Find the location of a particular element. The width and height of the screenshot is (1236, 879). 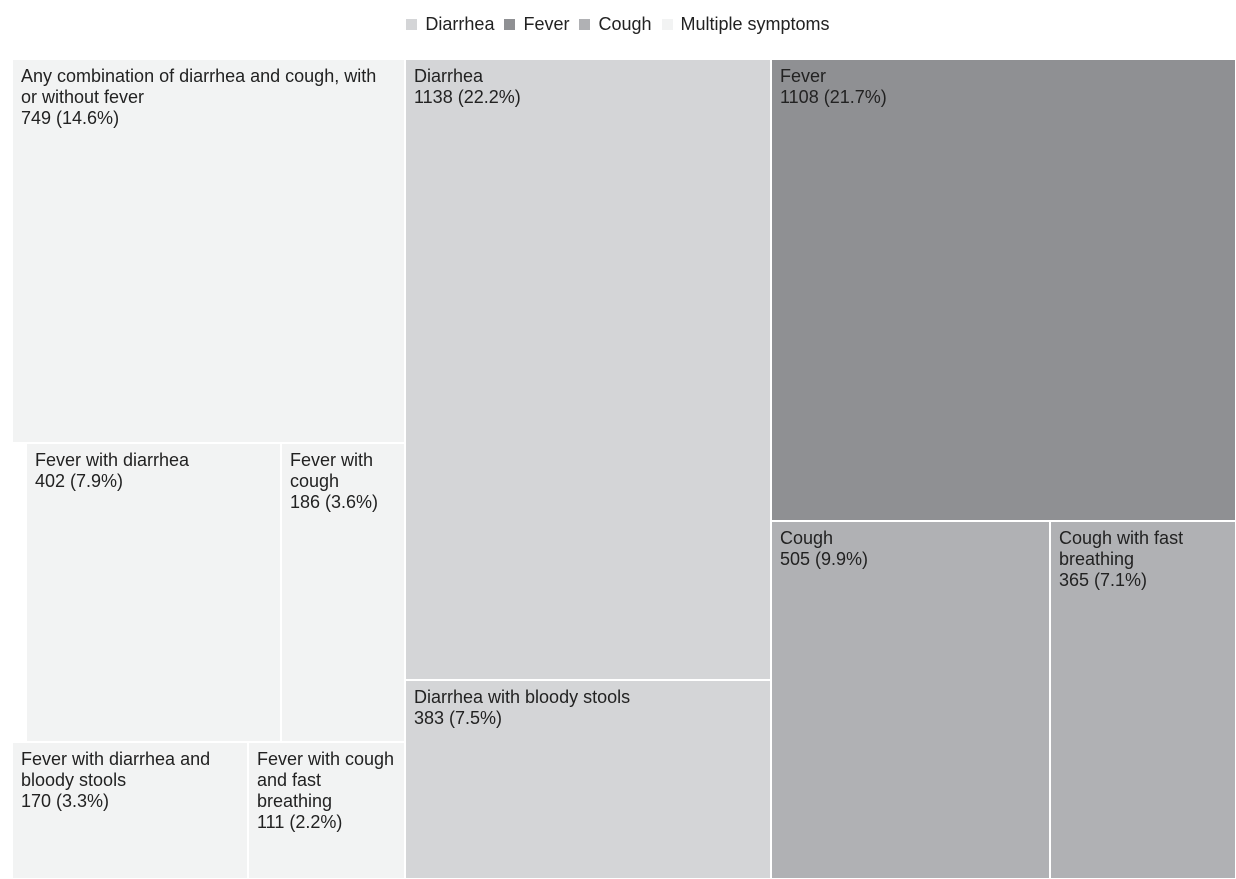

treemap-cell-value: 505 (9.9%) is located at coordinates (824, 559).